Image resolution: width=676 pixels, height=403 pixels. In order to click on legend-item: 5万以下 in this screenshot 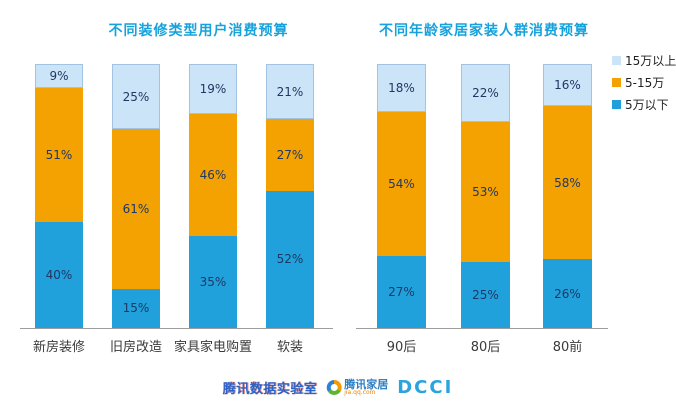, I will do `click(644, 105)`.